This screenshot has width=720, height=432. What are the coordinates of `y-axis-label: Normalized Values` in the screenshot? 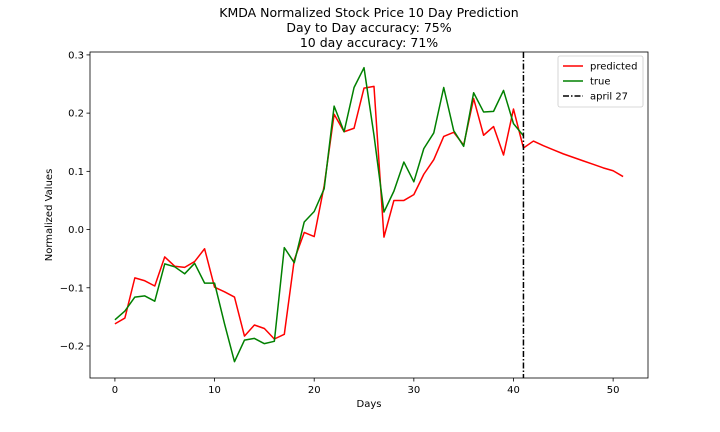 It's located at (49, 215).